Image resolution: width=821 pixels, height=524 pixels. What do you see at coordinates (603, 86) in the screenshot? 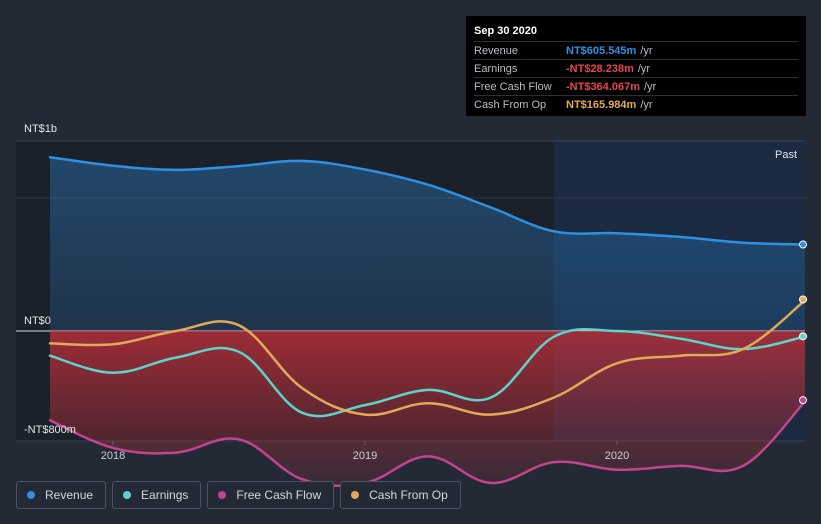
I see `tooltip-value: -NT$364.067m` at bounding box center [603, 86].